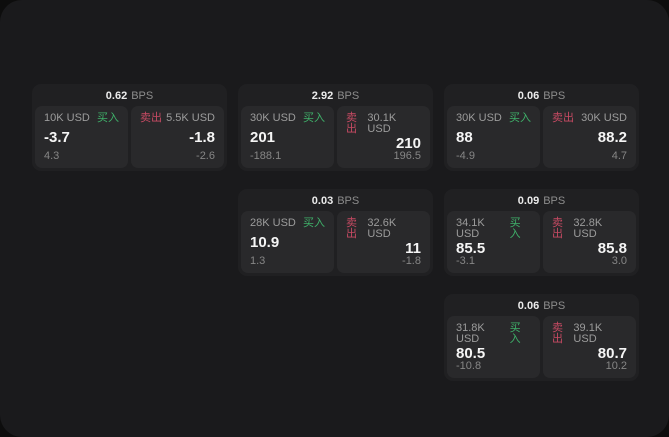 The height and width of the screenshot is (437, 669). I want to click on sell-price: 85.8, so click(612, 248).